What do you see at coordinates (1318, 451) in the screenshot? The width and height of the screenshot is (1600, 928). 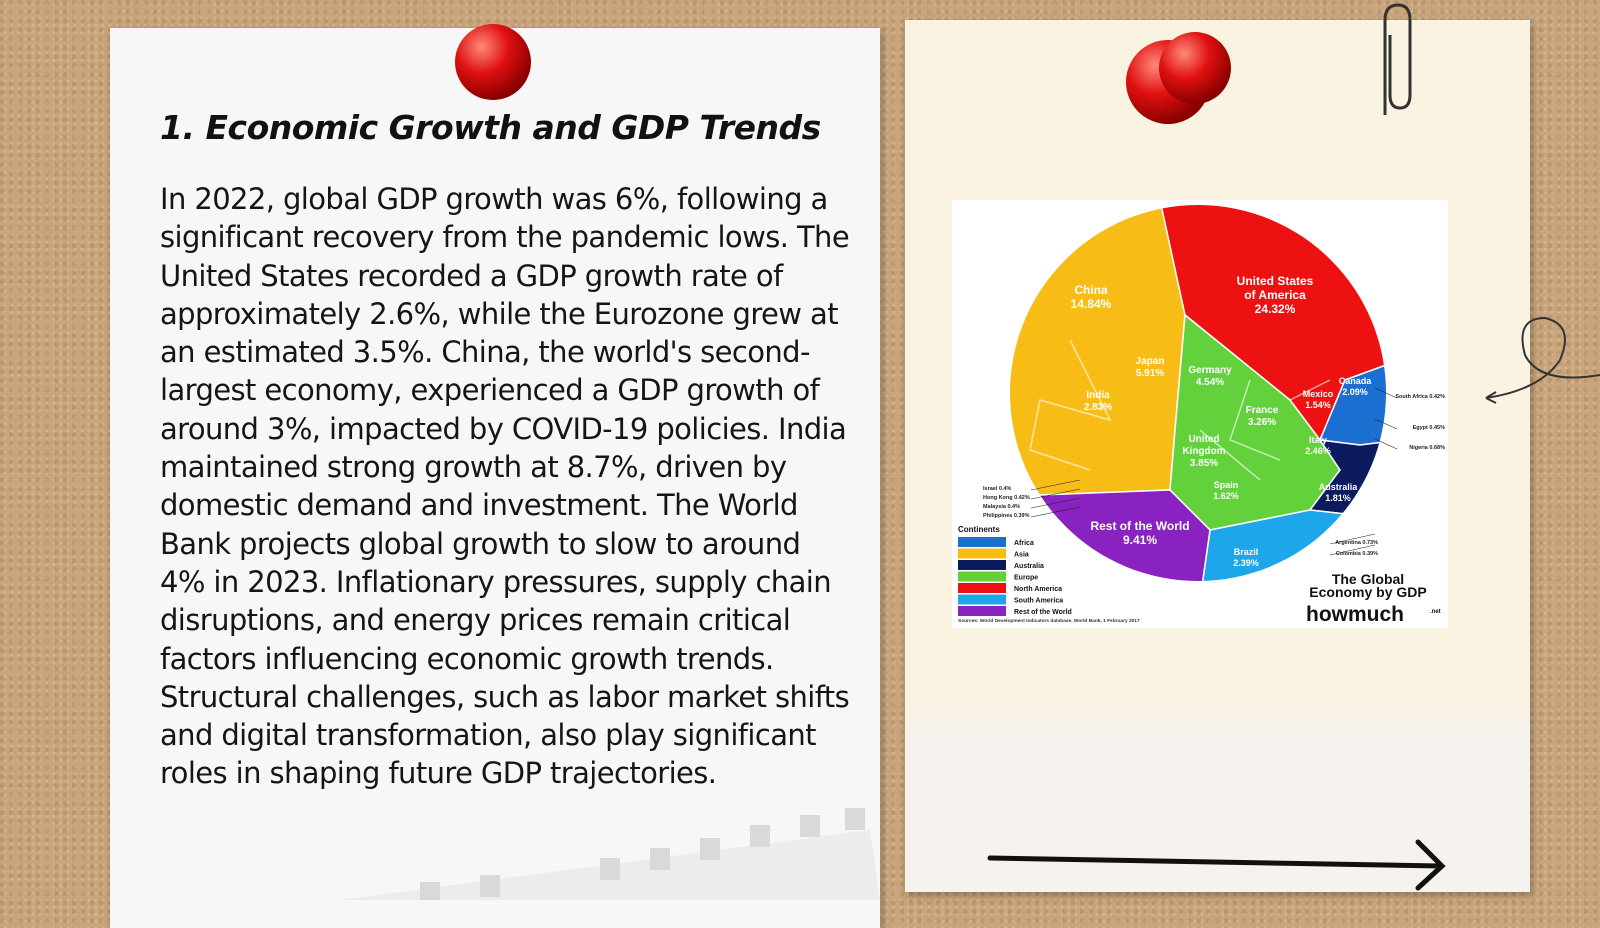 I see `region-share: 2.46%` at bounding box center [1318, 451].